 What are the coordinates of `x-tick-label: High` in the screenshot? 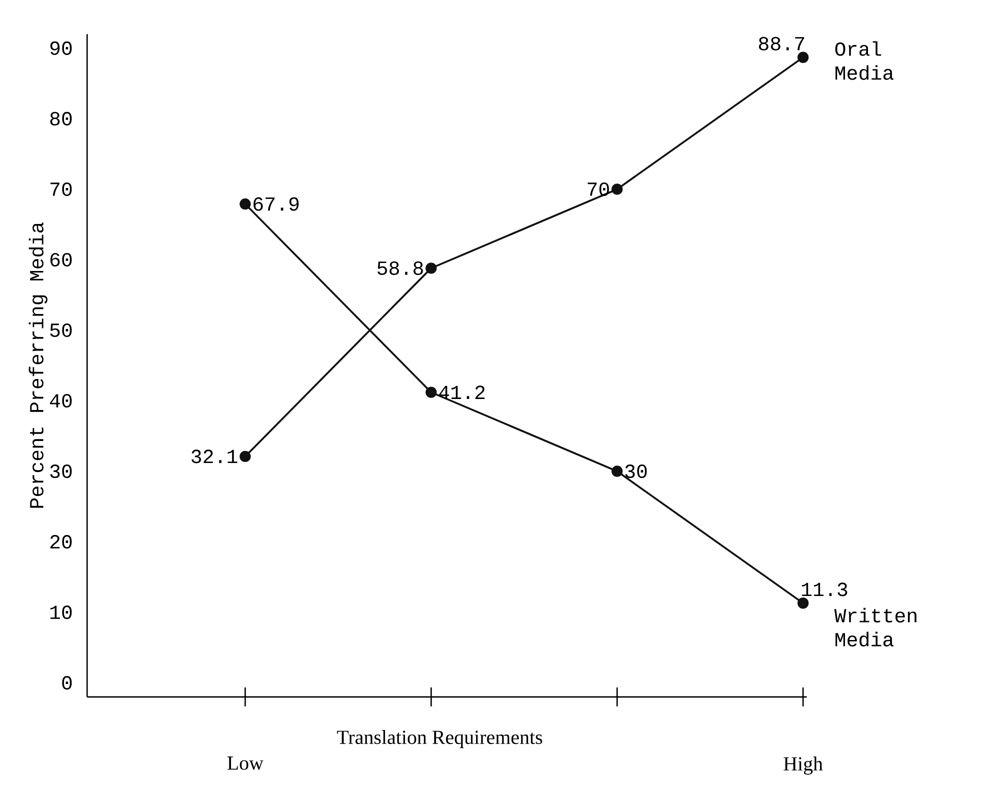 It's located at (803, 765).